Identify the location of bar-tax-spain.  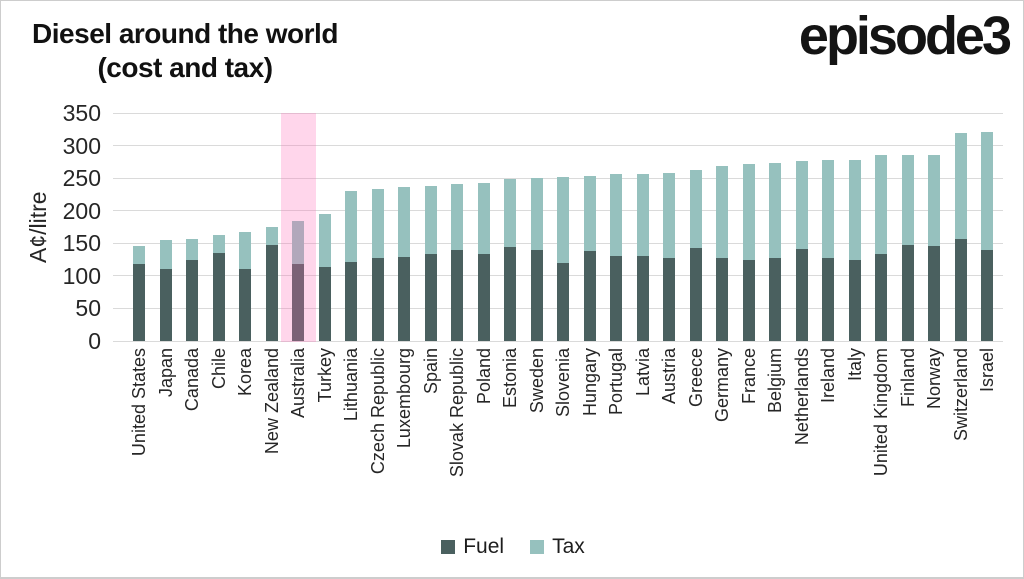
(430, 220).